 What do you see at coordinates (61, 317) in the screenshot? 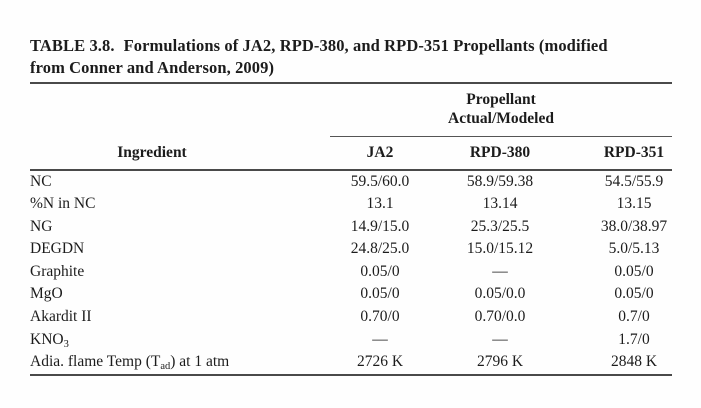
I see `ingredient-cell: Akardit II` at bounding box center [61, 317].